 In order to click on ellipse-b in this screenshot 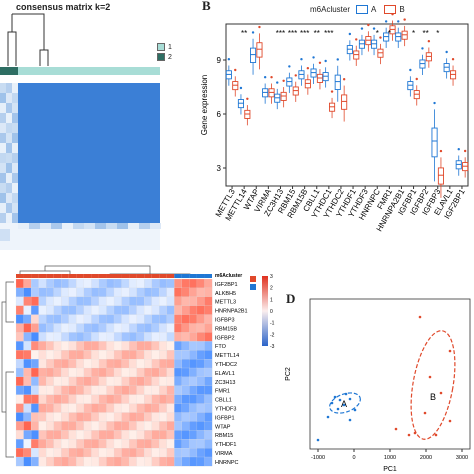, I will do `click(433, 385)`.